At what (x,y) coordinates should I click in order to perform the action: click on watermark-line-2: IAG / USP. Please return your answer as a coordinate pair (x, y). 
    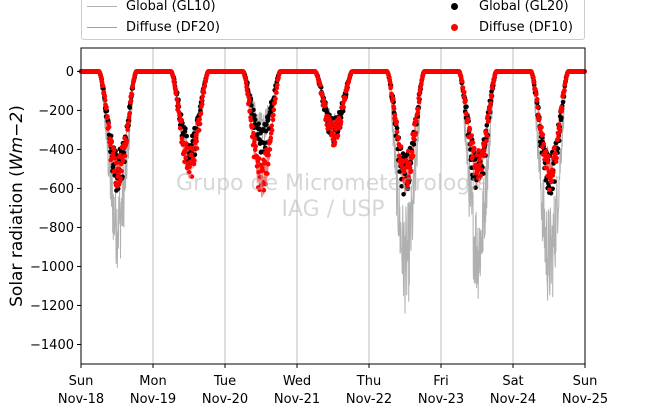
    Looking at the image, I should click on (333, 209).